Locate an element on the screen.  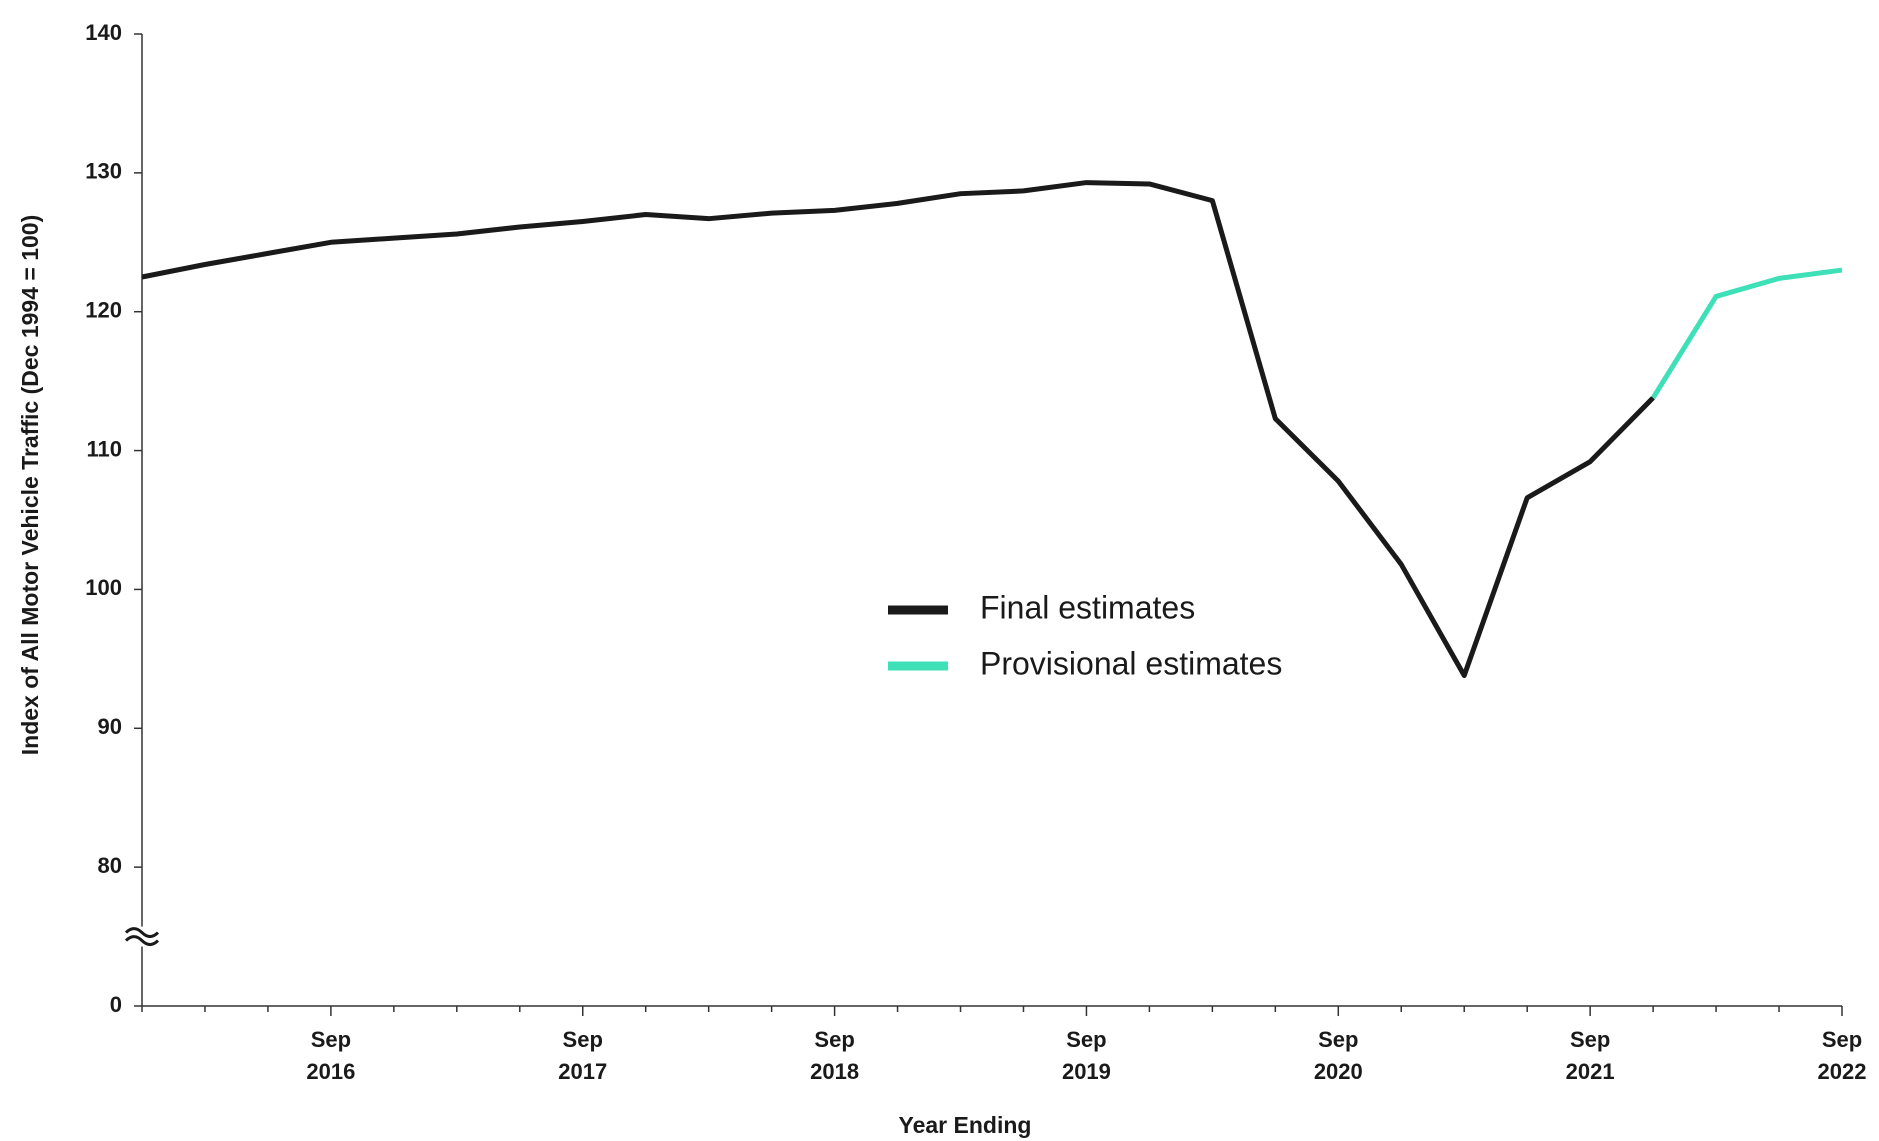
series-line is located at coordinates (1746, 333).